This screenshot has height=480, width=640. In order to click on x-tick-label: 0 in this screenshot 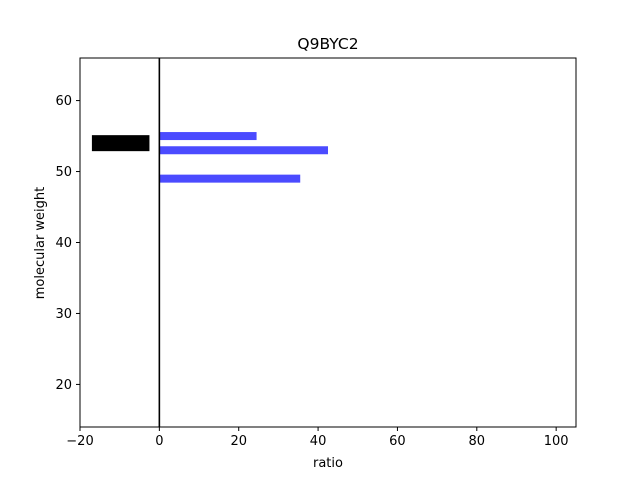, I will do `click(159, 441)`.